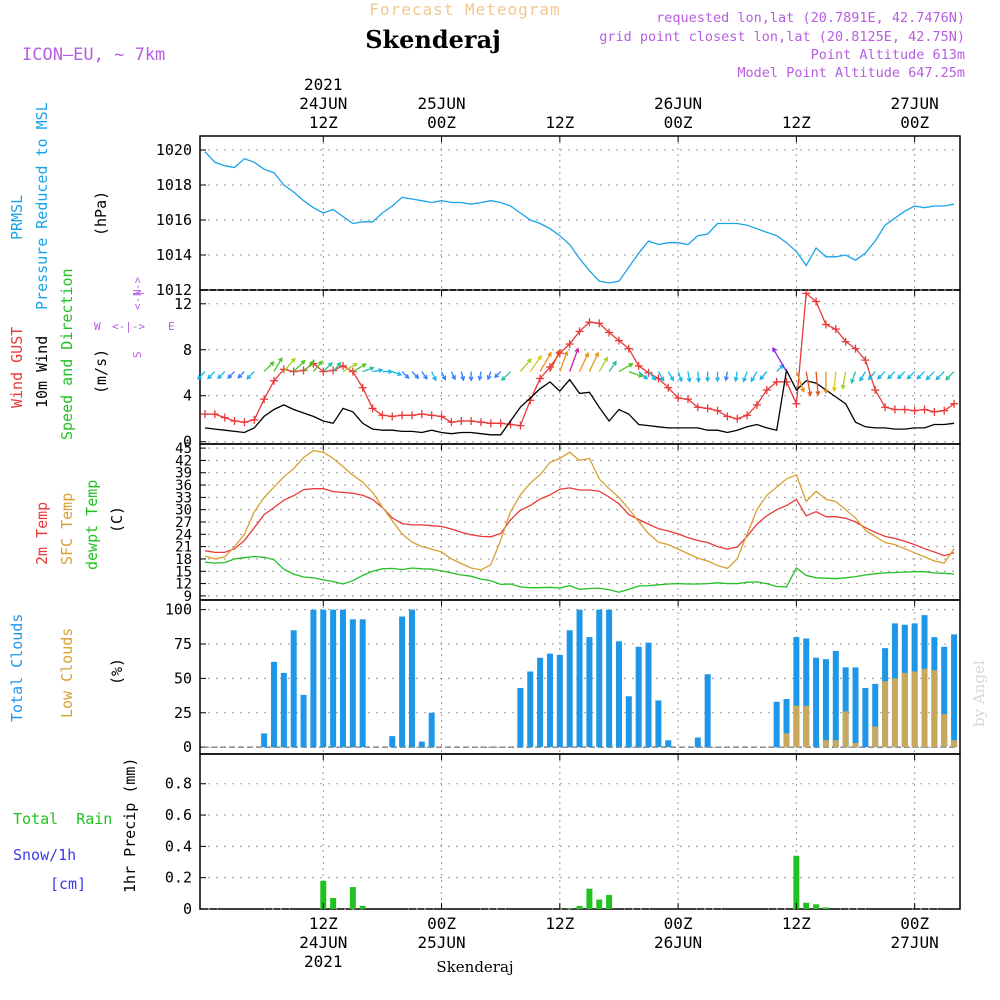  Describe the element at coordinates (796, 122) in the screenshot. I see `top-time-label: 12Z` at that location.